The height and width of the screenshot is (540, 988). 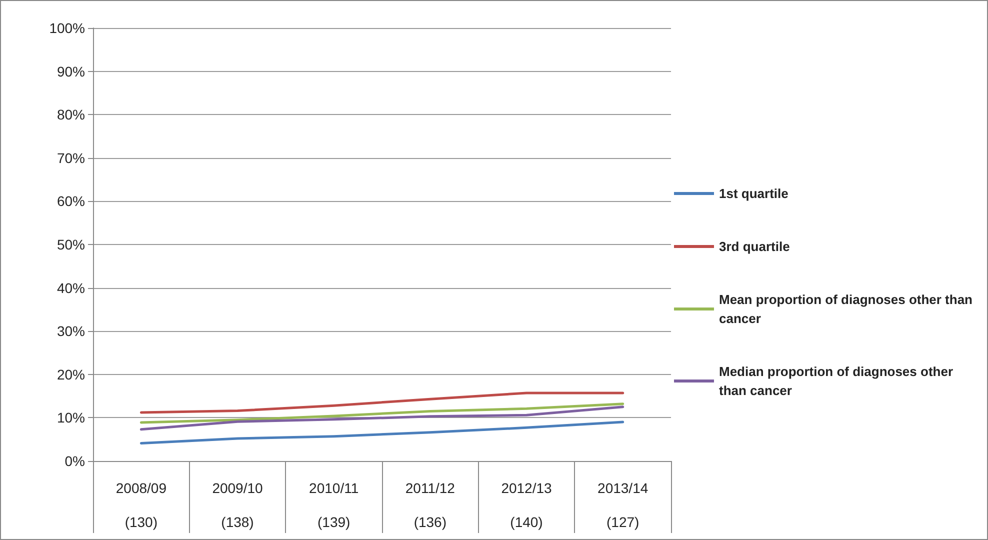 I want to click on y-tick-label: 0%, so click(x=74, y=461).